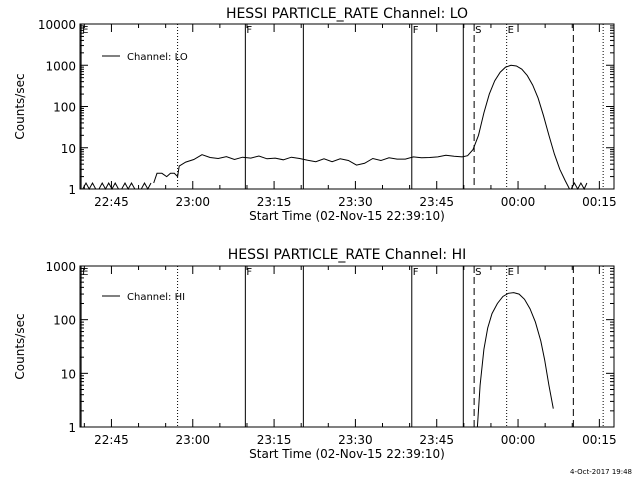  I want to click on footer-date: 4-Oct-2017 19:48, so click(600, 472).